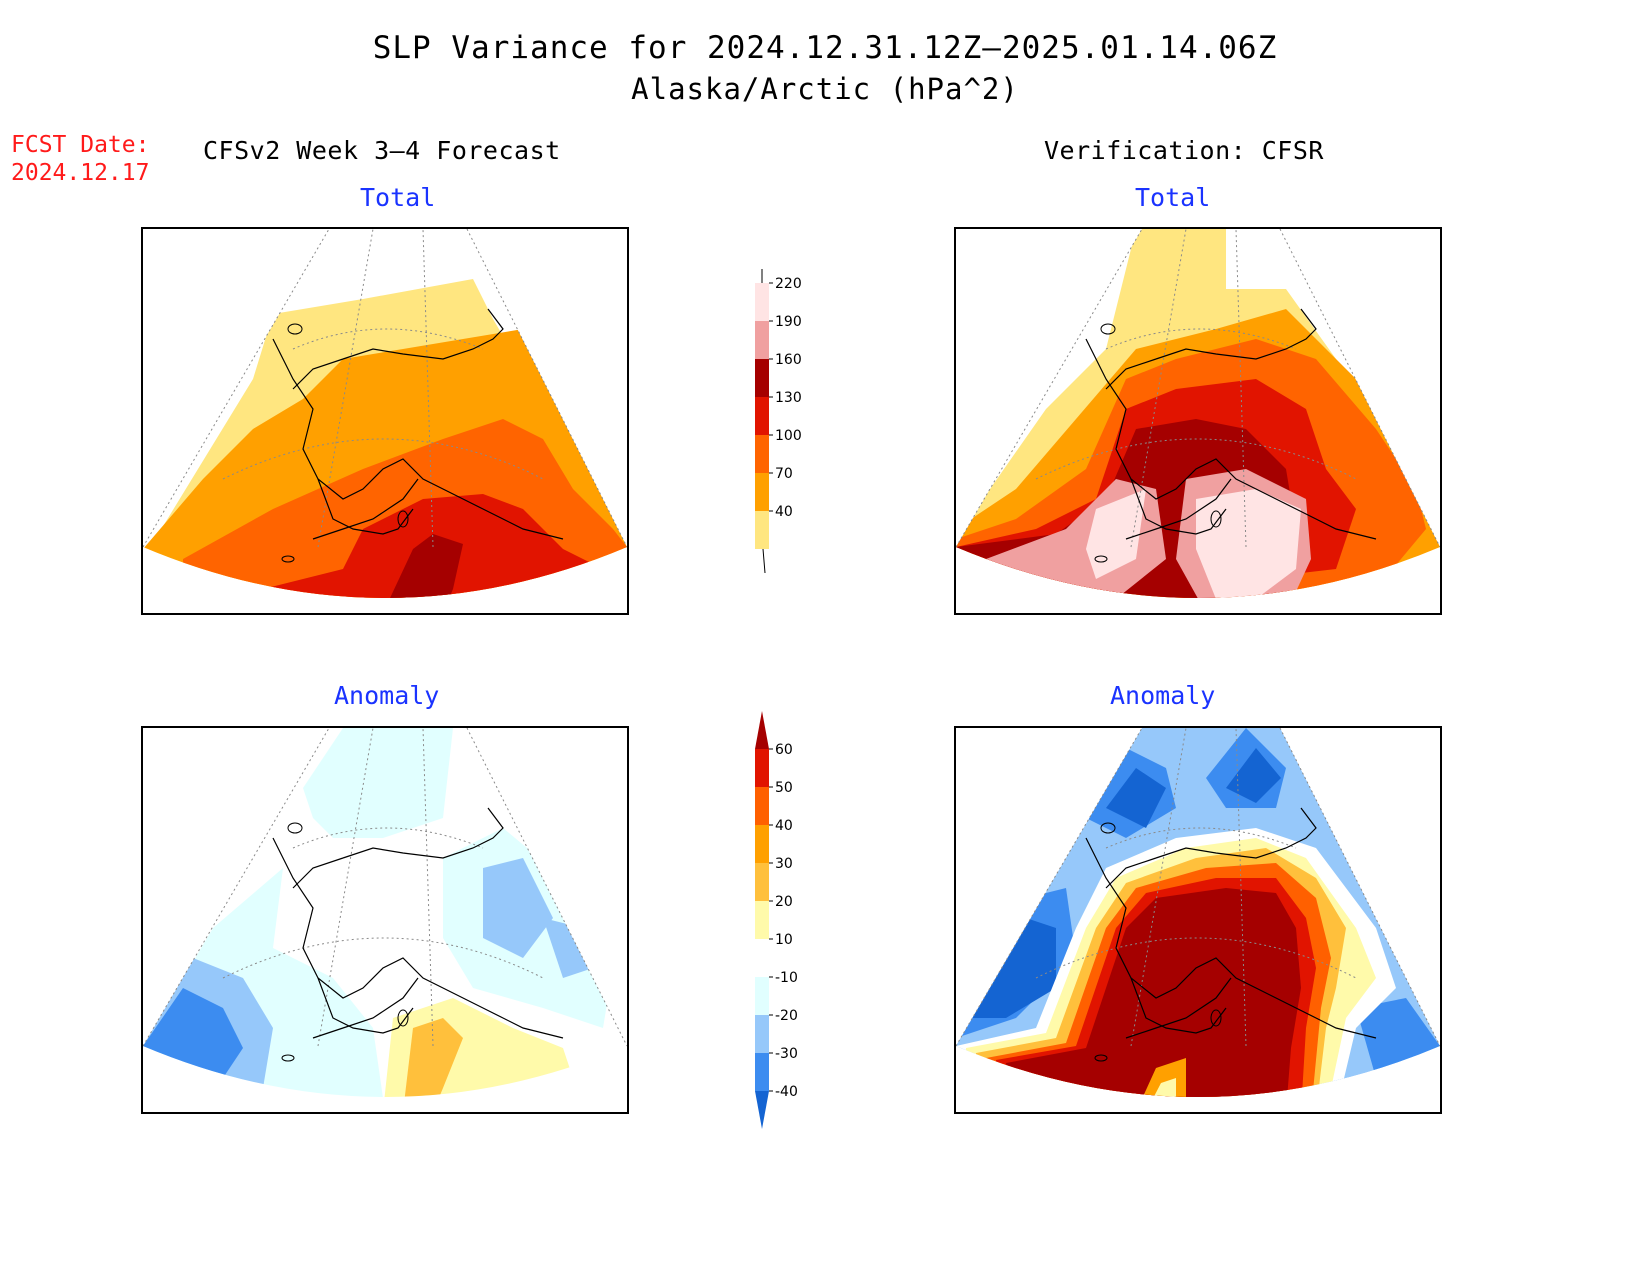  Describe the element at coordinates (788, 284) in the screenshot. I see `total-tick-label-6: 220` at that location.